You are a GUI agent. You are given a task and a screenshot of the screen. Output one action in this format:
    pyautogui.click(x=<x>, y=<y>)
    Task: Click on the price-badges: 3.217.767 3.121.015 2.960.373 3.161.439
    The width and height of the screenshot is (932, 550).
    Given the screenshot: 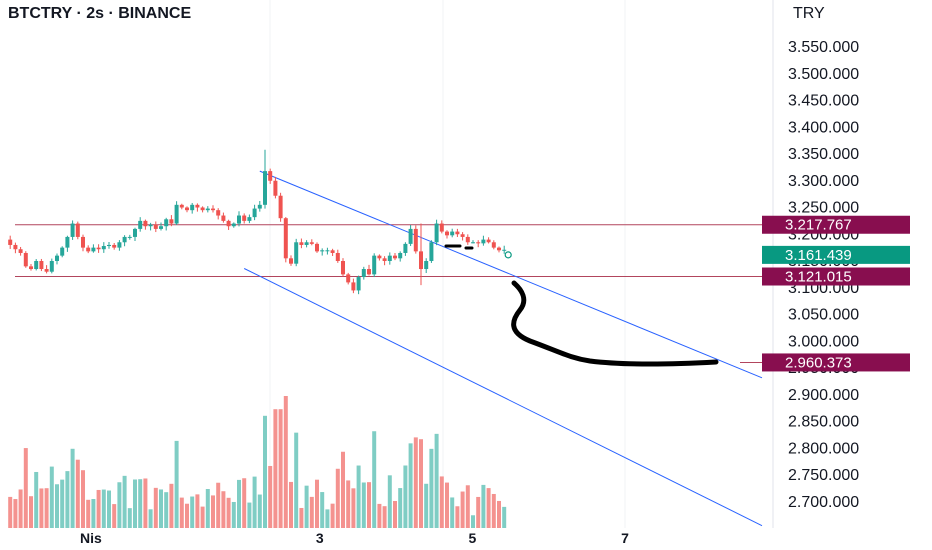 What is the action you would take?
    pyautogui.click(x=836, y=293)
    